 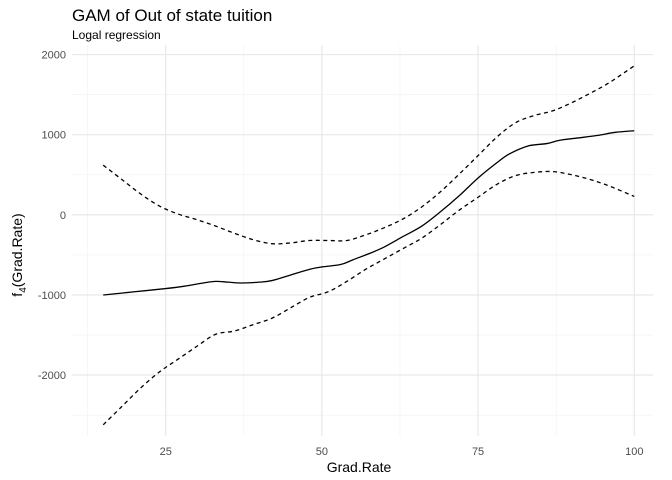 I want to click on y-axis-title-rest: (Grad.Rate), so click(x=17, y=250).